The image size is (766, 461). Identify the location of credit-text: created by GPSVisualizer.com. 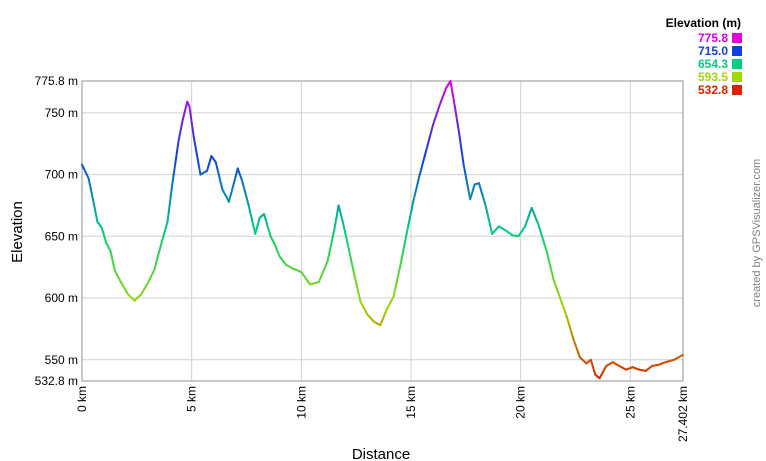
(757, 233).